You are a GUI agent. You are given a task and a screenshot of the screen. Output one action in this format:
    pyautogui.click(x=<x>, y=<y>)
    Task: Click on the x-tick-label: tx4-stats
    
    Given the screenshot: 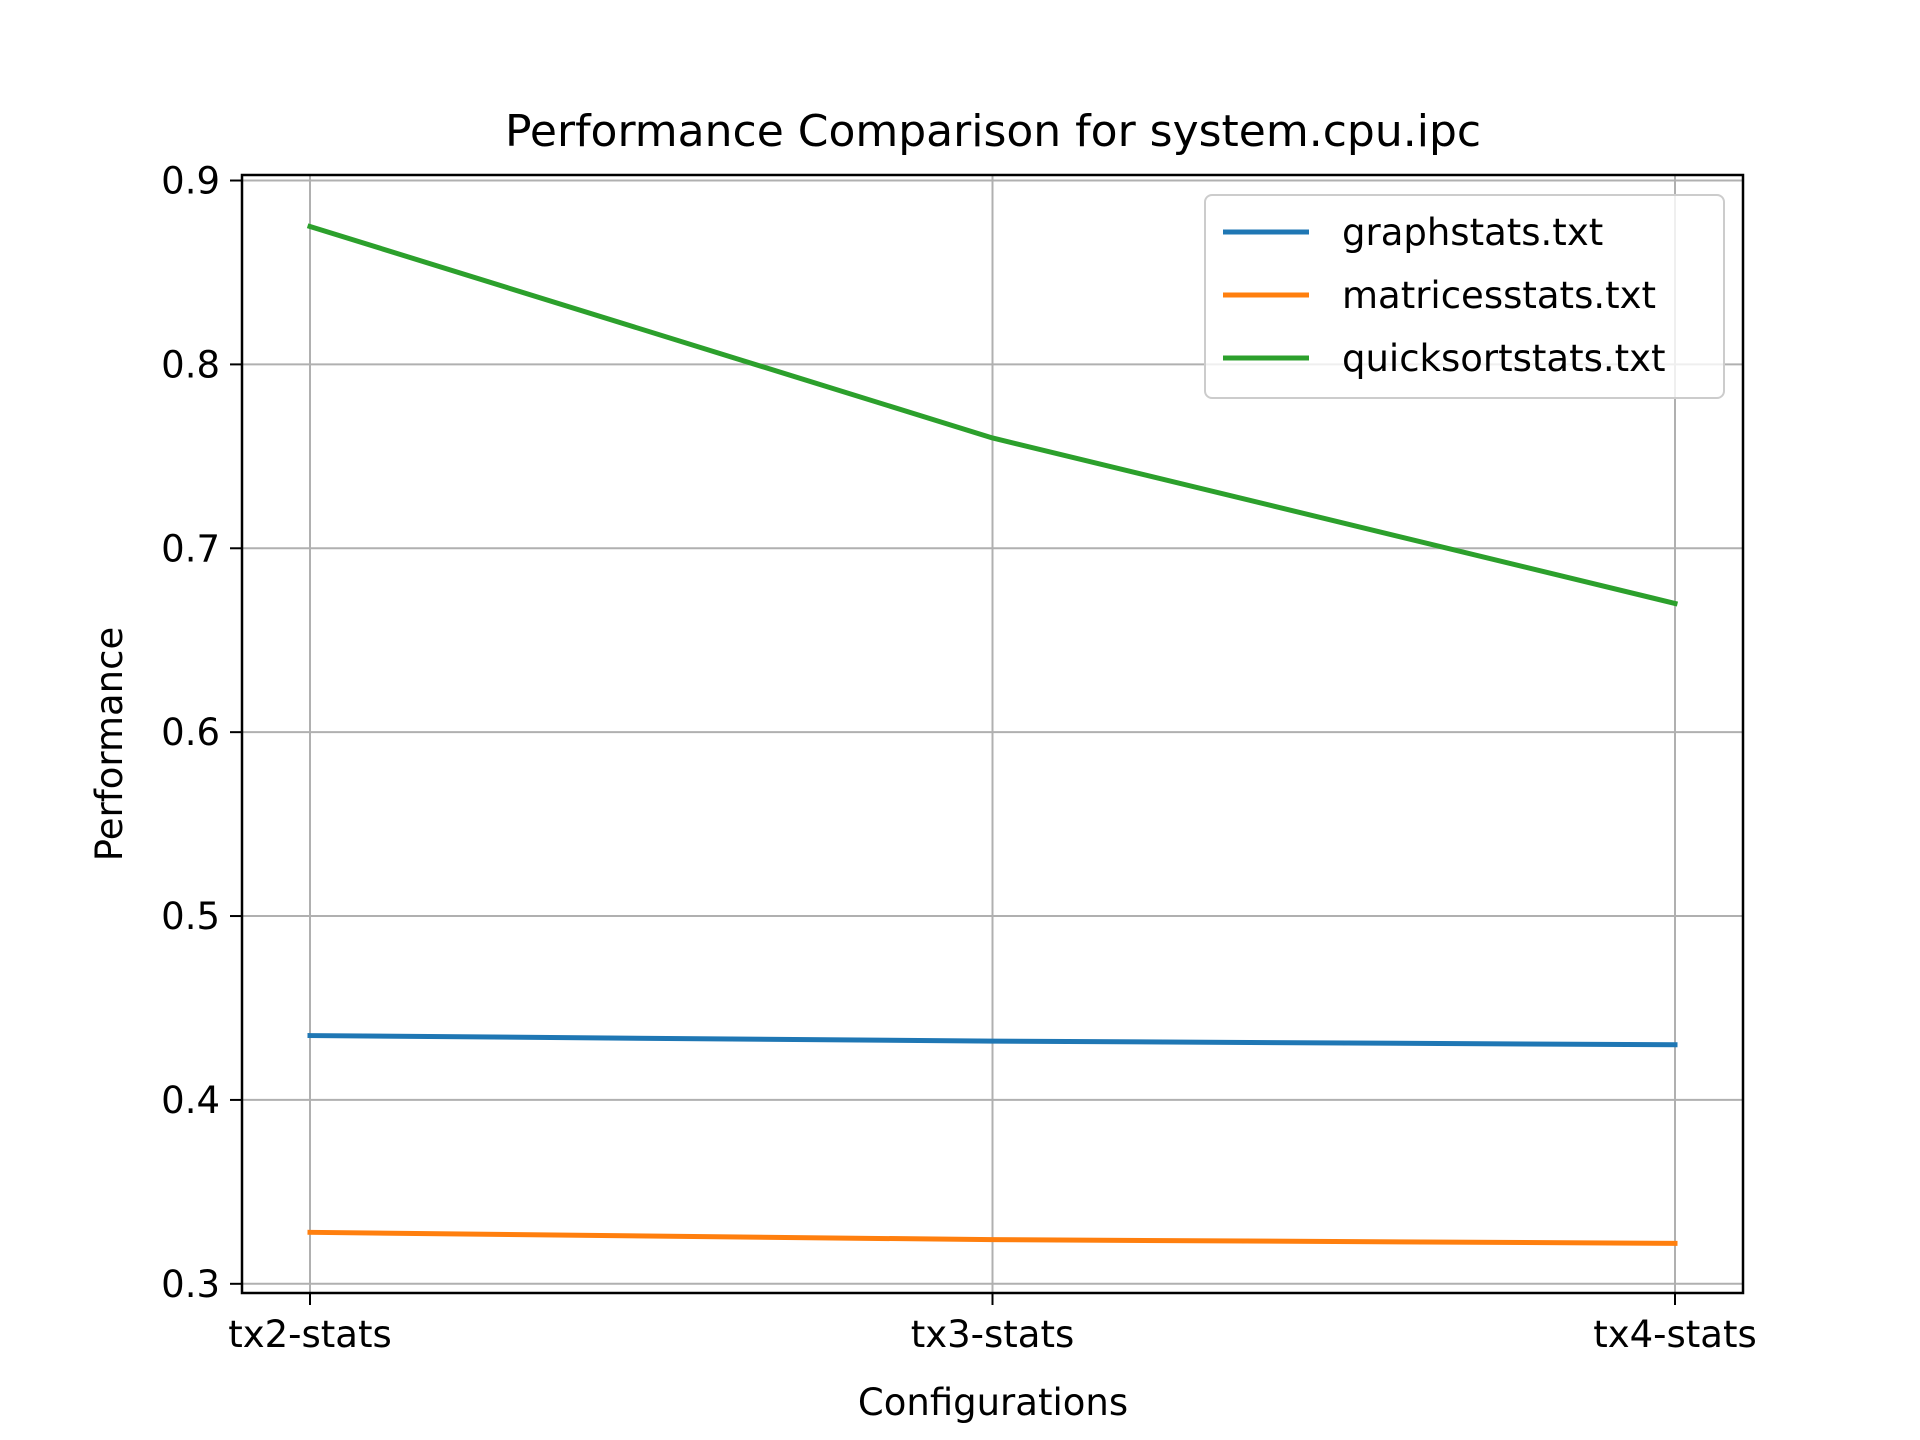 What is the action you would take?
    pyautogui.click(x=1675, y=1334)
    